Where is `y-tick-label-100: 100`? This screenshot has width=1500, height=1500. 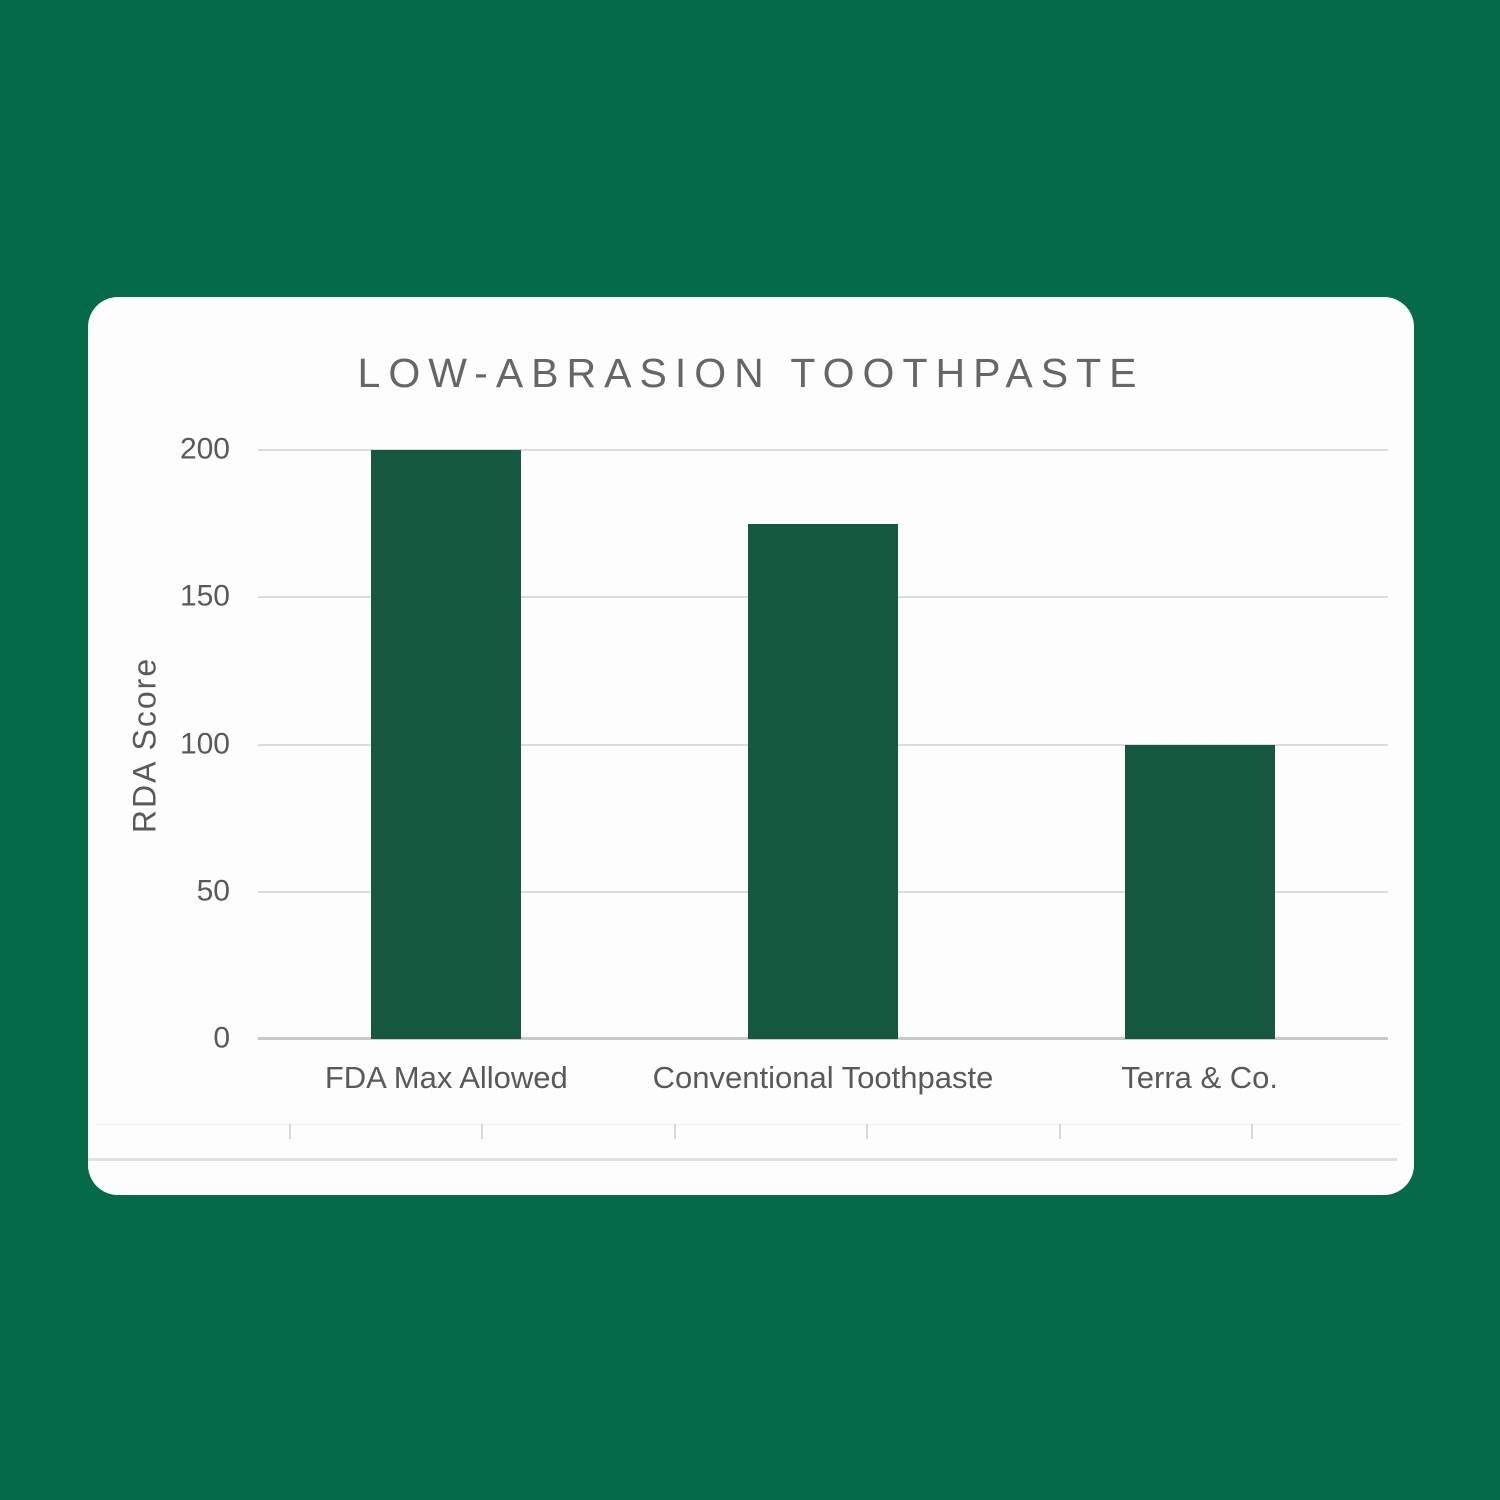 y-tick-label-100: 100 is located at coordinates (204, 743).